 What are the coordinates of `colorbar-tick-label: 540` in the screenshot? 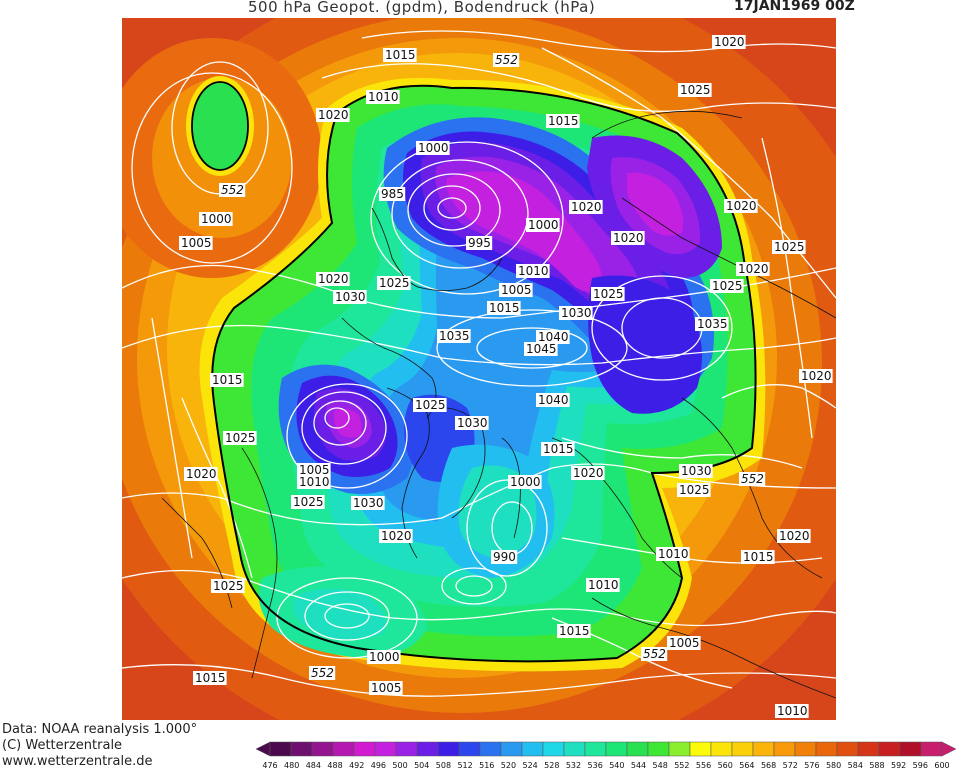 It's located at (616, 765).